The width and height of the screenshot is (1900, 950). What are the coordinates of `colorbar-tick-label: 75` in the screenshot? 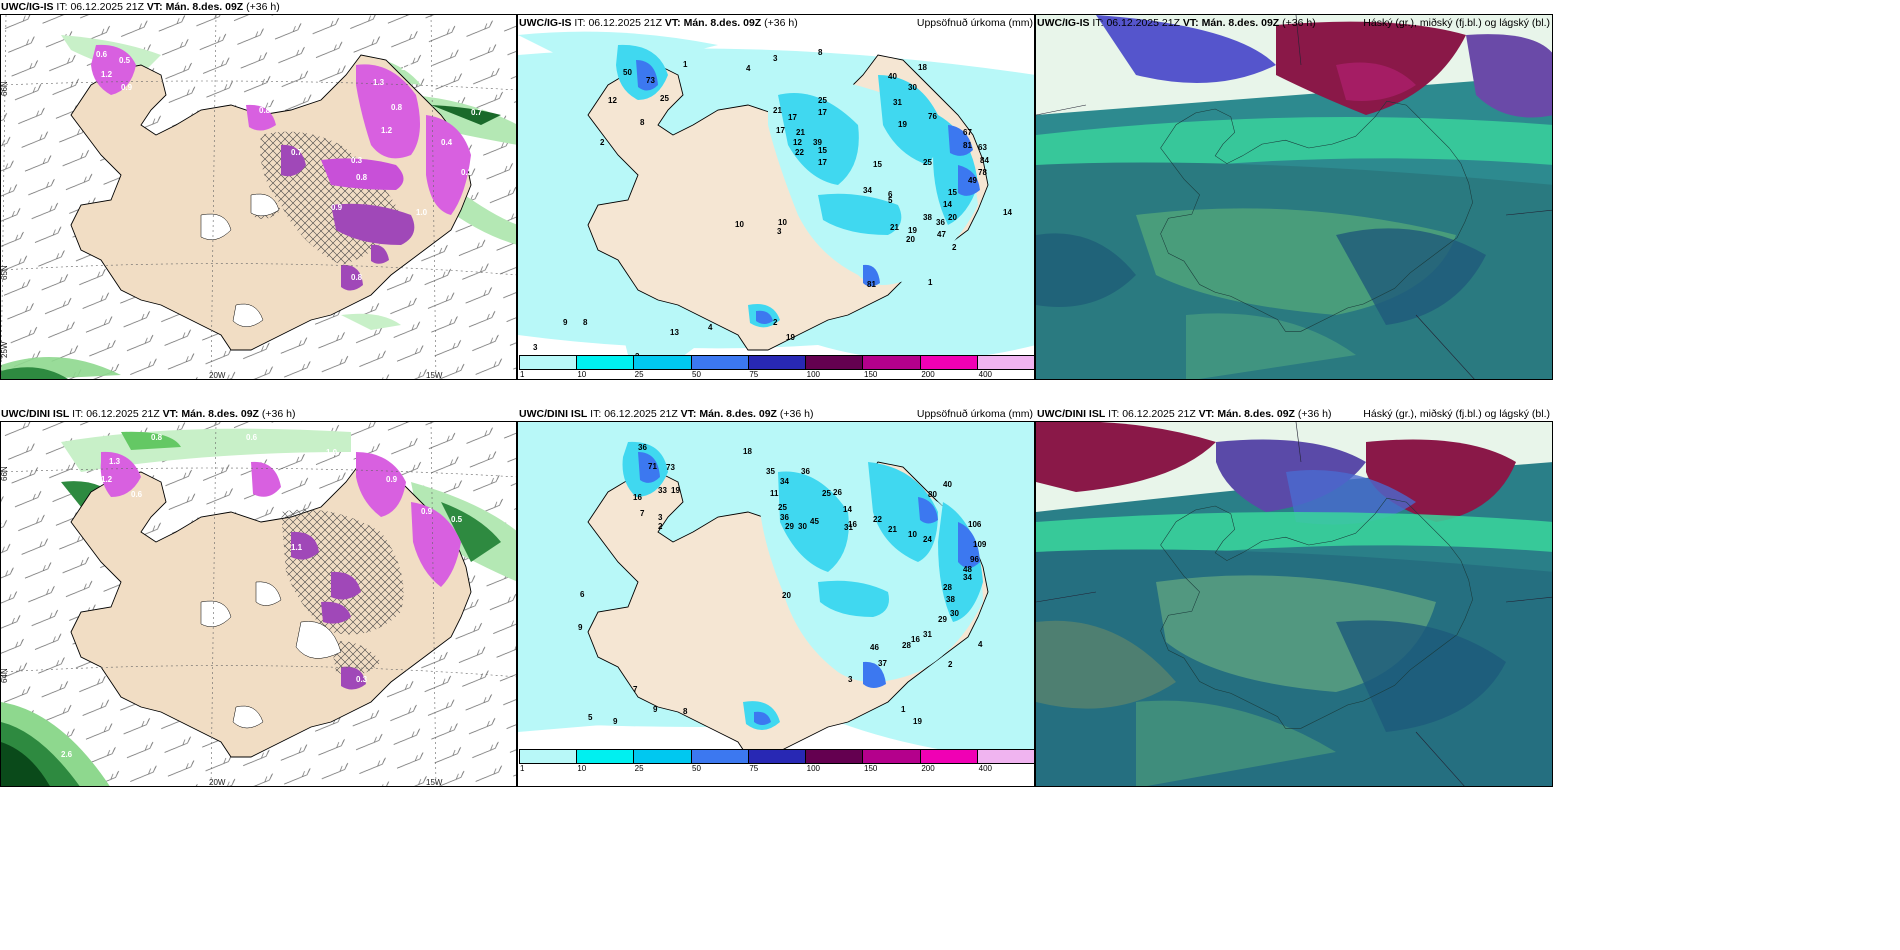 It's located at (754, 768).